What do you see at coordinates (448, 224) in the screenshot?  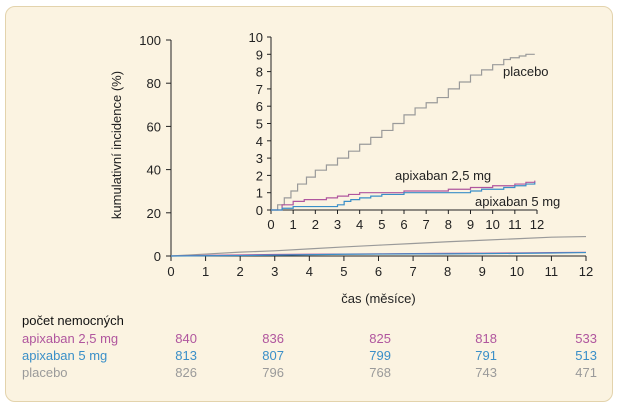 I see `inset-x-tick-label: 8` at bounding box center [448, 224].